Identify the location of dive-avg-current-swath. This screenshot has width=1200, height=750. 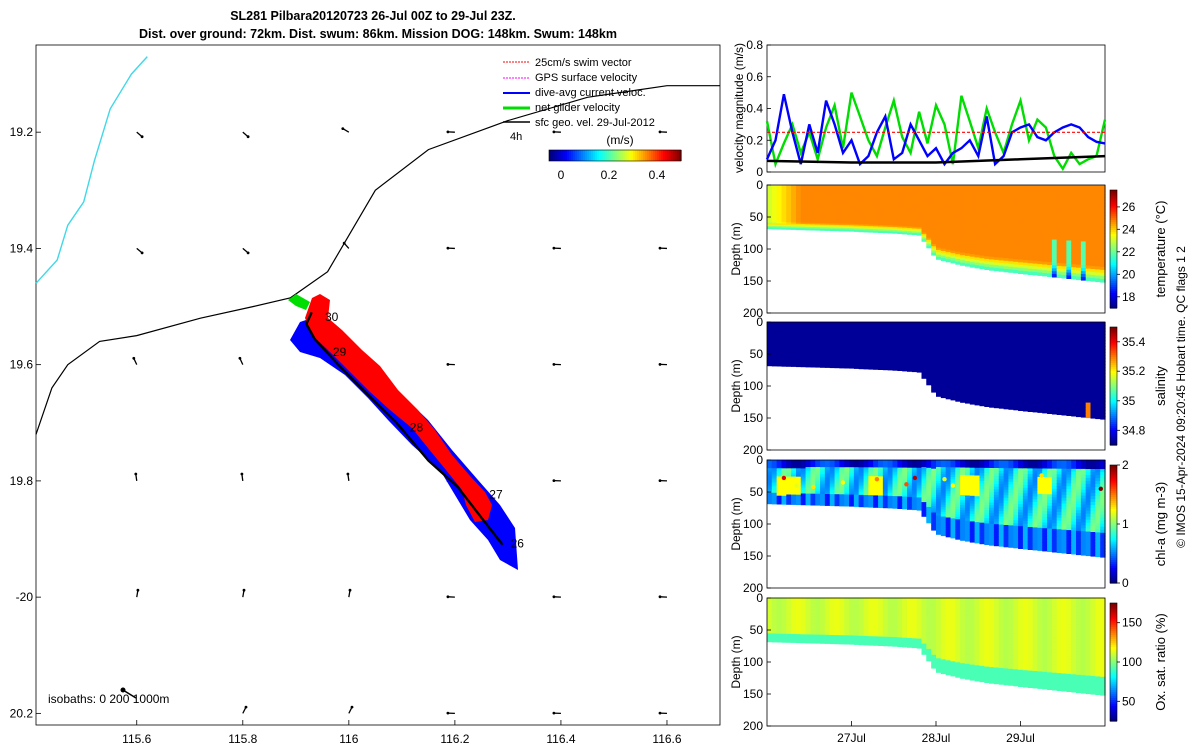
(404, 444).